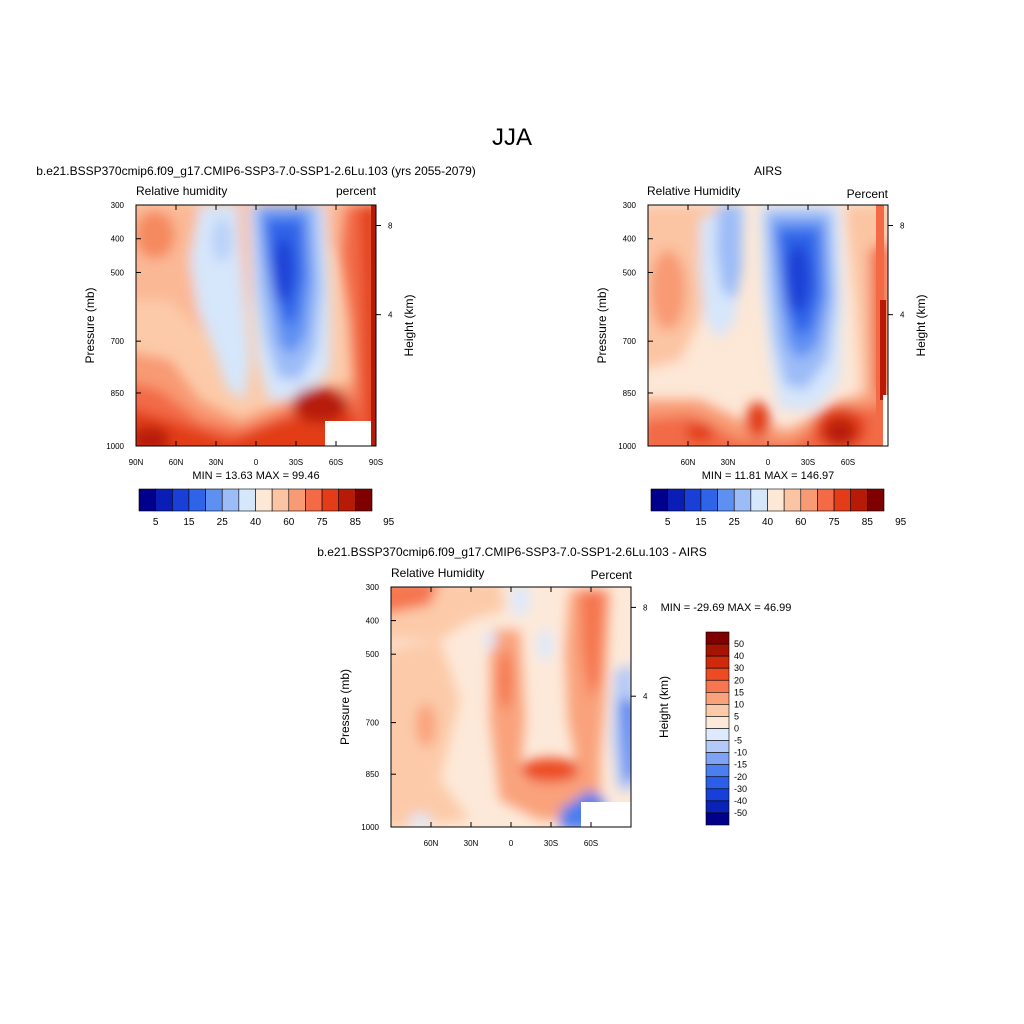 This screenshot has width=1024, height=1024. I want to click on panel-diff-right-label: Percent, so click(612, 575).